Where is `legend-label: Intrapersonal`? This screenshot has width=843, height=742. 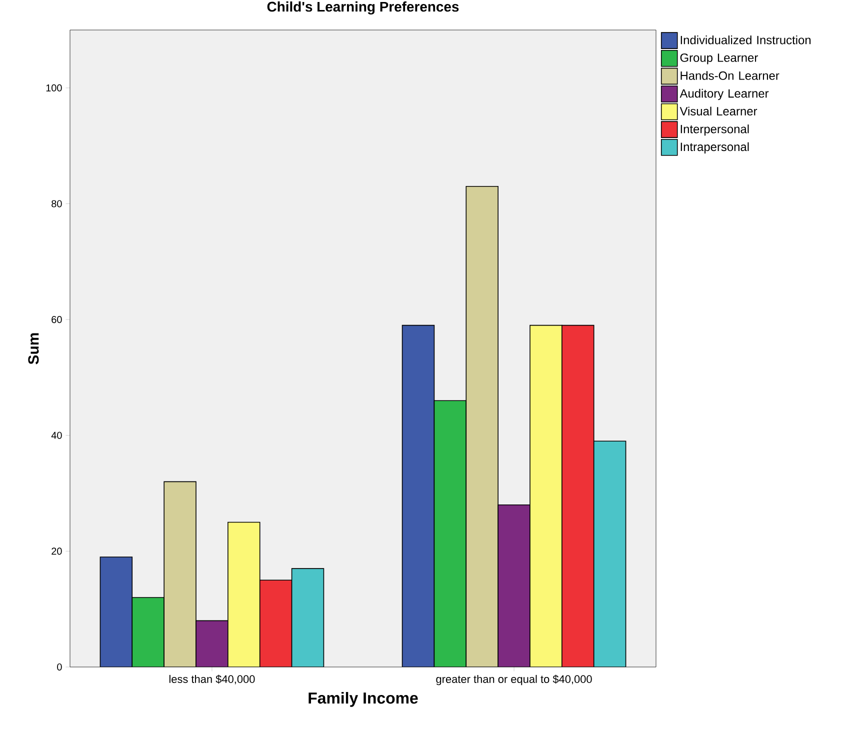 legend-label: Intrapersonal is located at coordinates (714, 148).